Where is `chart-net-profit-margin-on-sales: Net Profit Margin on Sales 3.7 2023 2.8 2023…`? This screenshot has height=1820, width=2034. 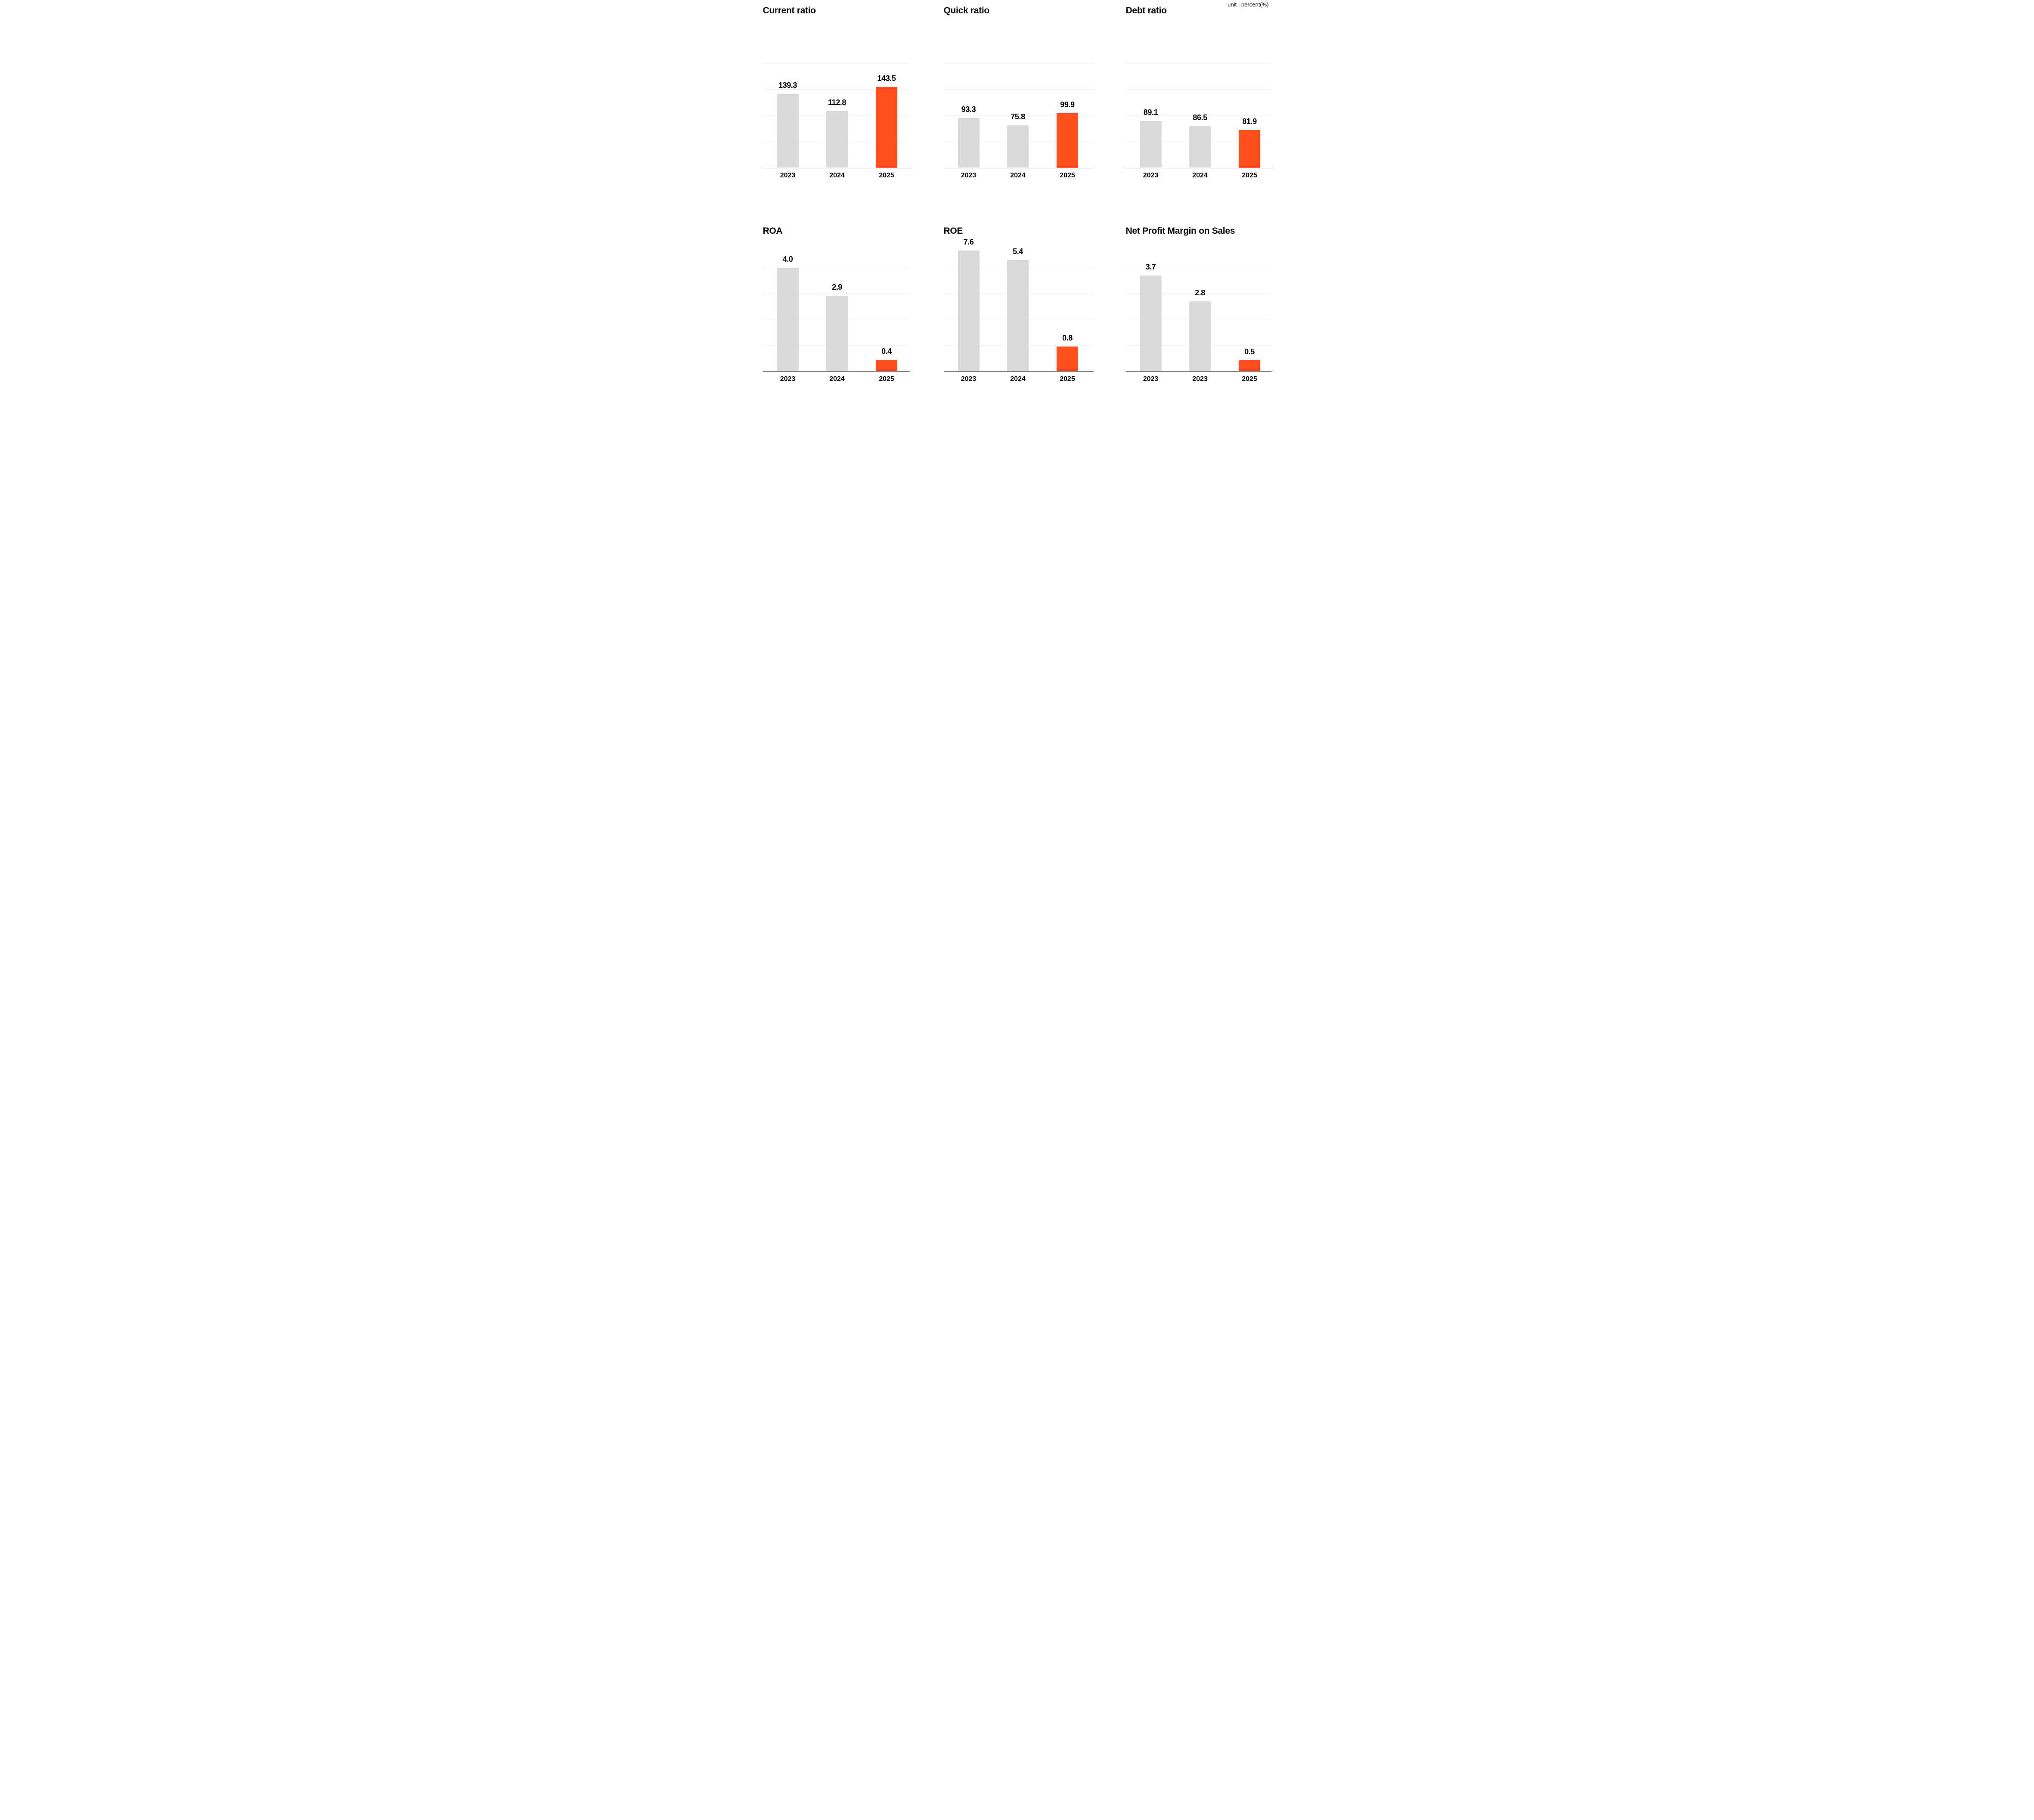 chart-net-profit-margin-on-sales: Net Profit Margin on Sales 3.7 2023 2.8 2023… is located at coordinates (1198, 303).